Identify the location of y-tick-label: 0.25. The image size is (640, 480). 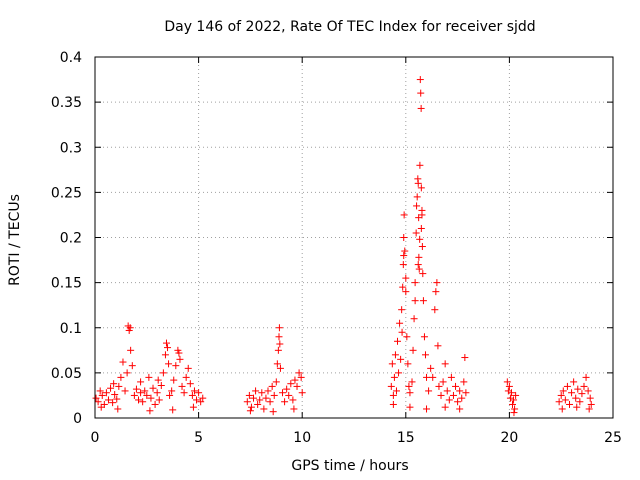
(66, 193).